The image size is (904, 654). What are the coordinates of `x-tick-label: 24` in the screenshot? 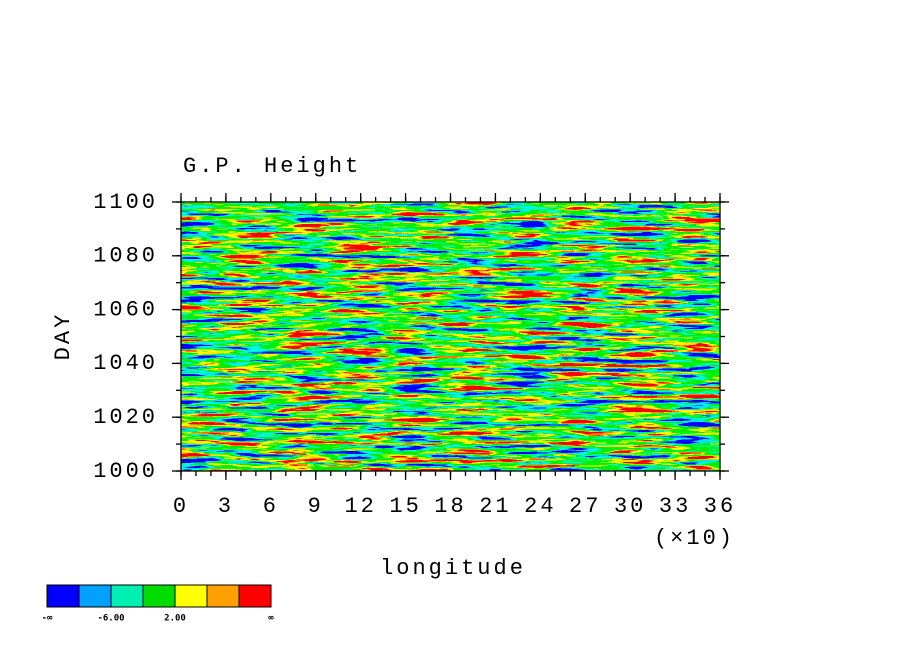 It's located at (540, 506).